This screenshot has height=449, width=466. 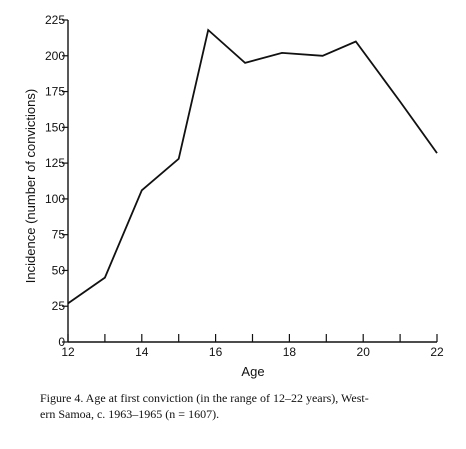 I want to click on y-tick-label-175: 175, so click(x=55, y=92).